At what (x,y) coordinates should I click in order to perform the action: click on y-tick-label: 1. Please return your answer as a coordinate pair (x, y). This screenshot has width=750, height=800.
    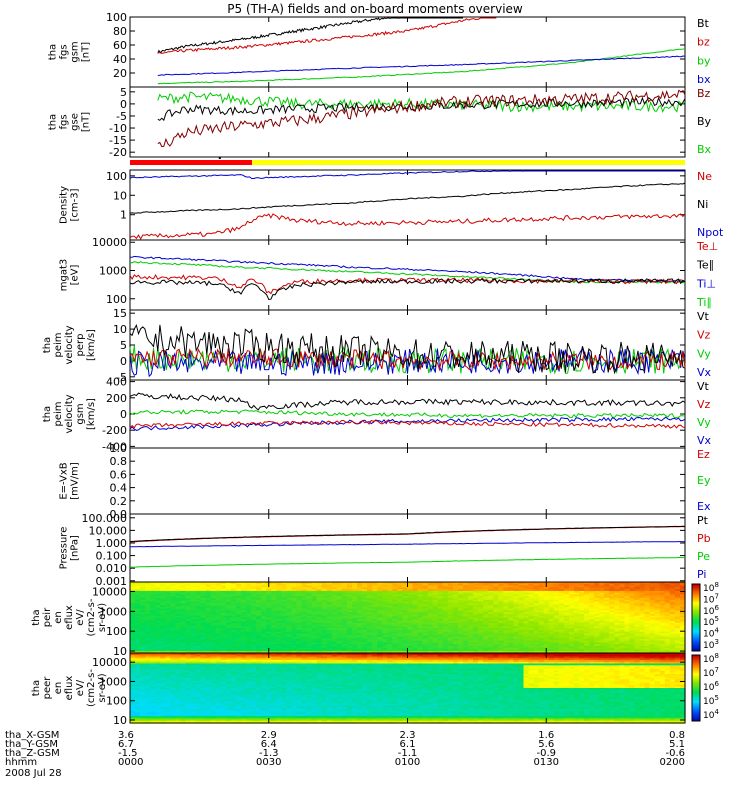
    Looking at the image, I should click on (123, 215).